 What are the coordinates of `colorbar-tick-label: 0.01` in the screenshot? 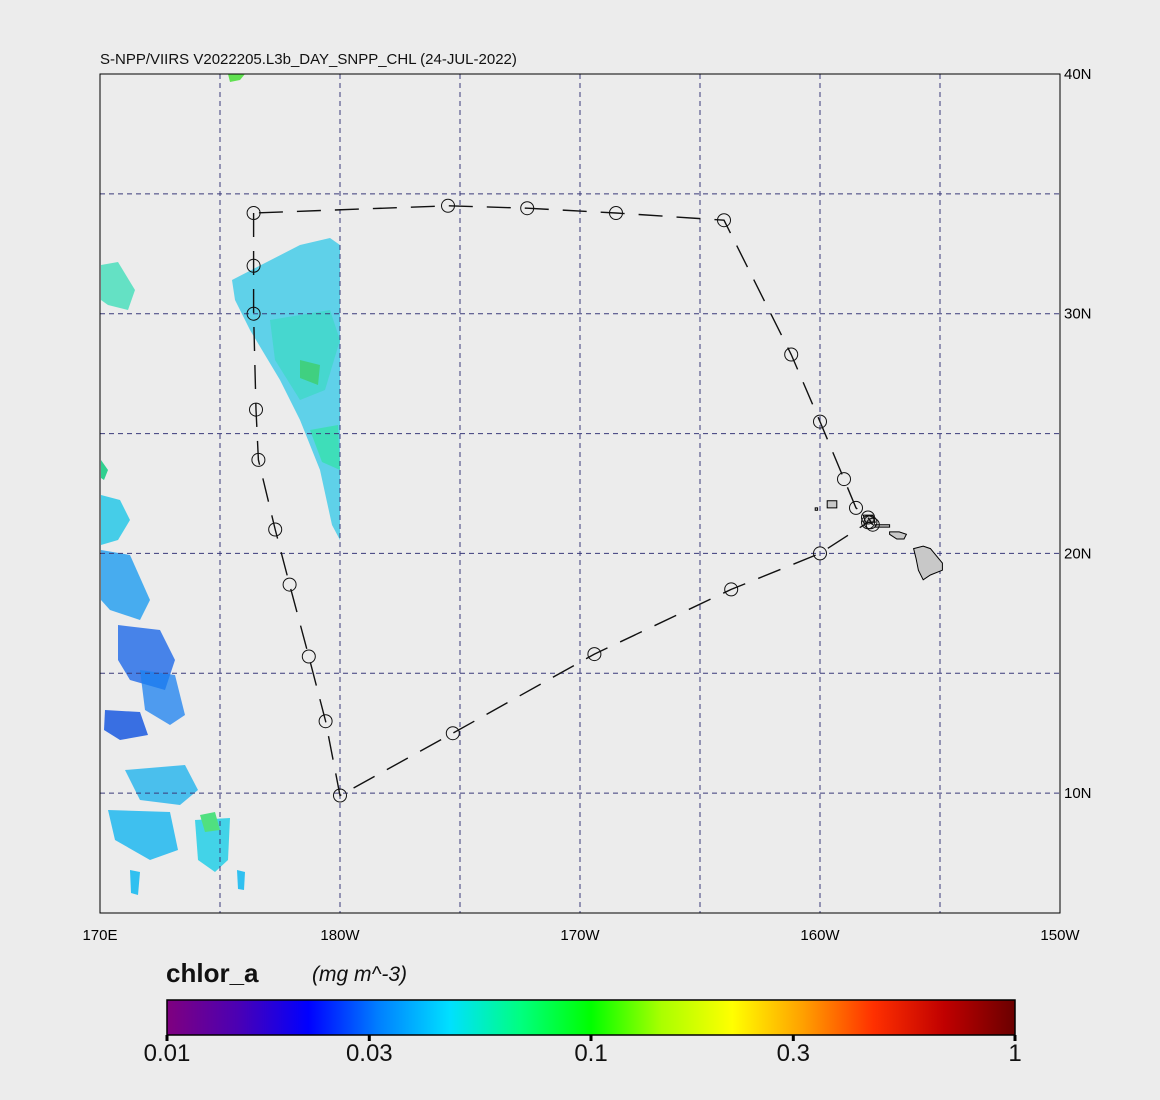 It's located at (167, 1053).